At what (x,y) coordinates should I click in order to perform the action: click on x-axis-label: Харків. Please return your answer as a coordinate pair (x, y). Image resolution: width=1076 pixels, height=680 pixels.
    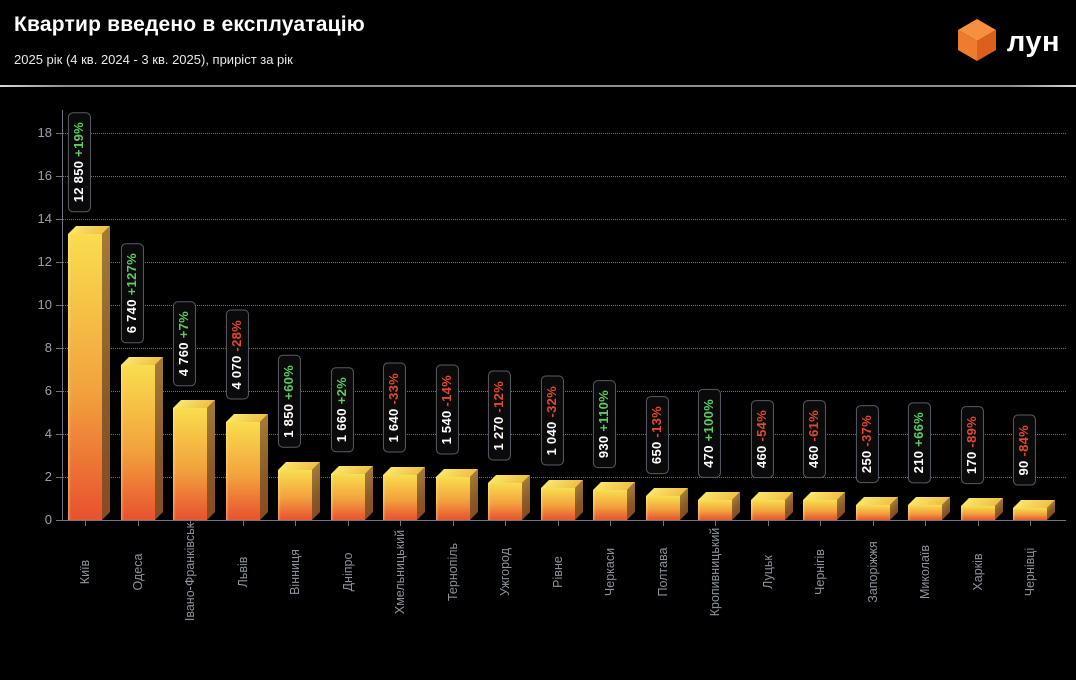
    Looking at the image, I should click on (977, 572).